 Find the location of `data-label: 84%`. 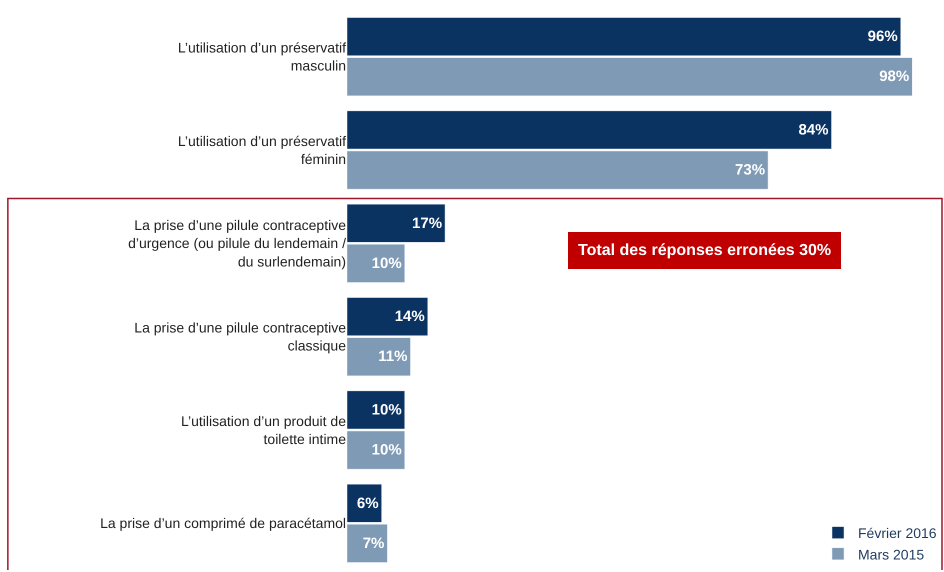

data-label: 84% is located at coordinates (813, 129).